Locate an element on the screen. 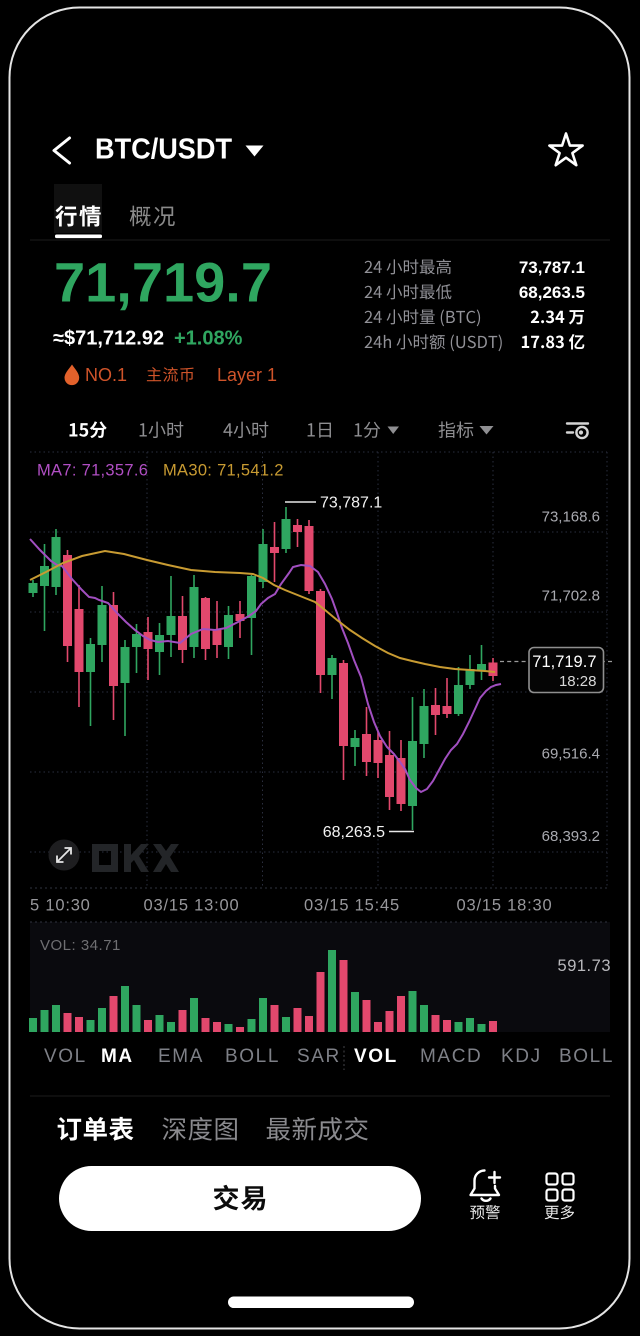  svg-text: +1.08% is located at coordinates (208, 339).